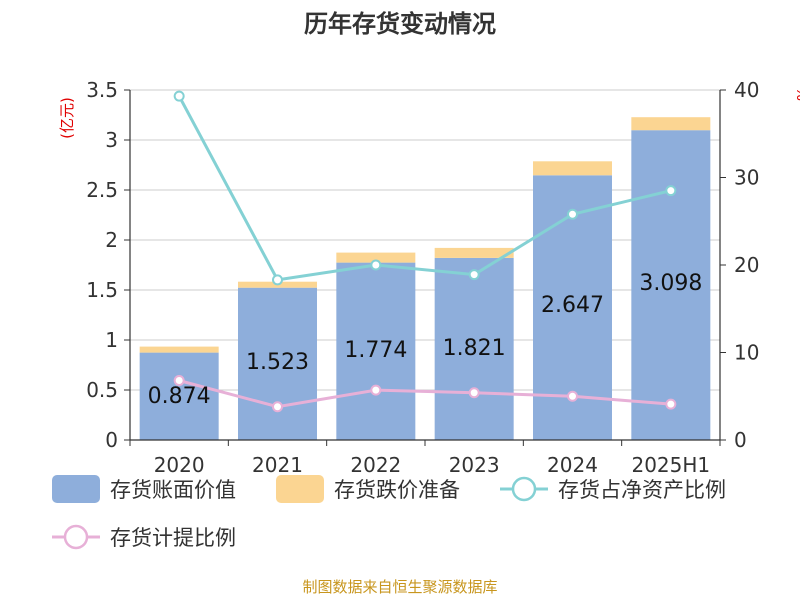 This screenshot has height=600, width=800. What do you see at coordinates (670, 465) in the screenshot?
I see `x-tick-label: 2025H1` at bounding box center [670, 465].